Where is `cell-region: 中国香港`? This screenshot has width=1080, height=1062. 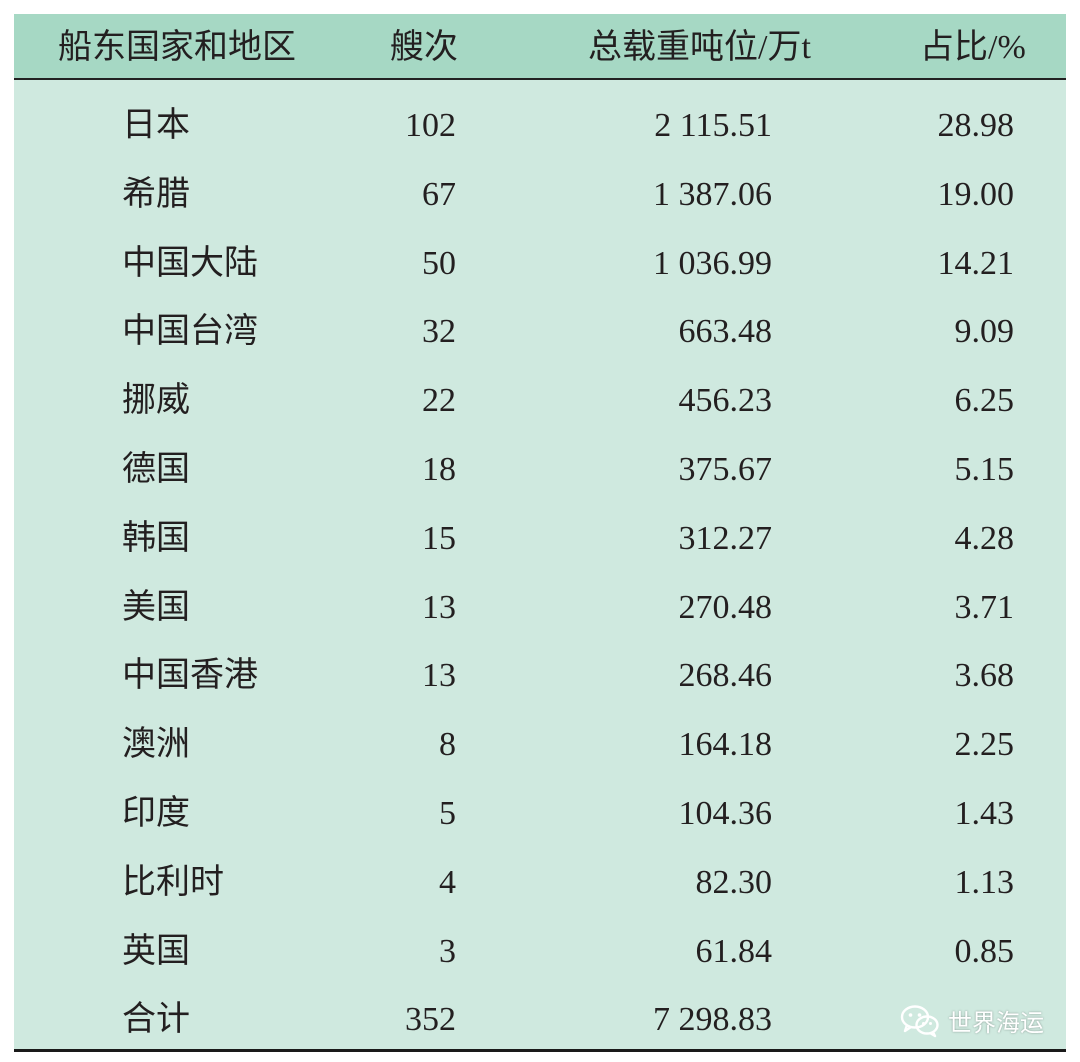 cell-region: 中国香港 is located at coordinates (190, 676).